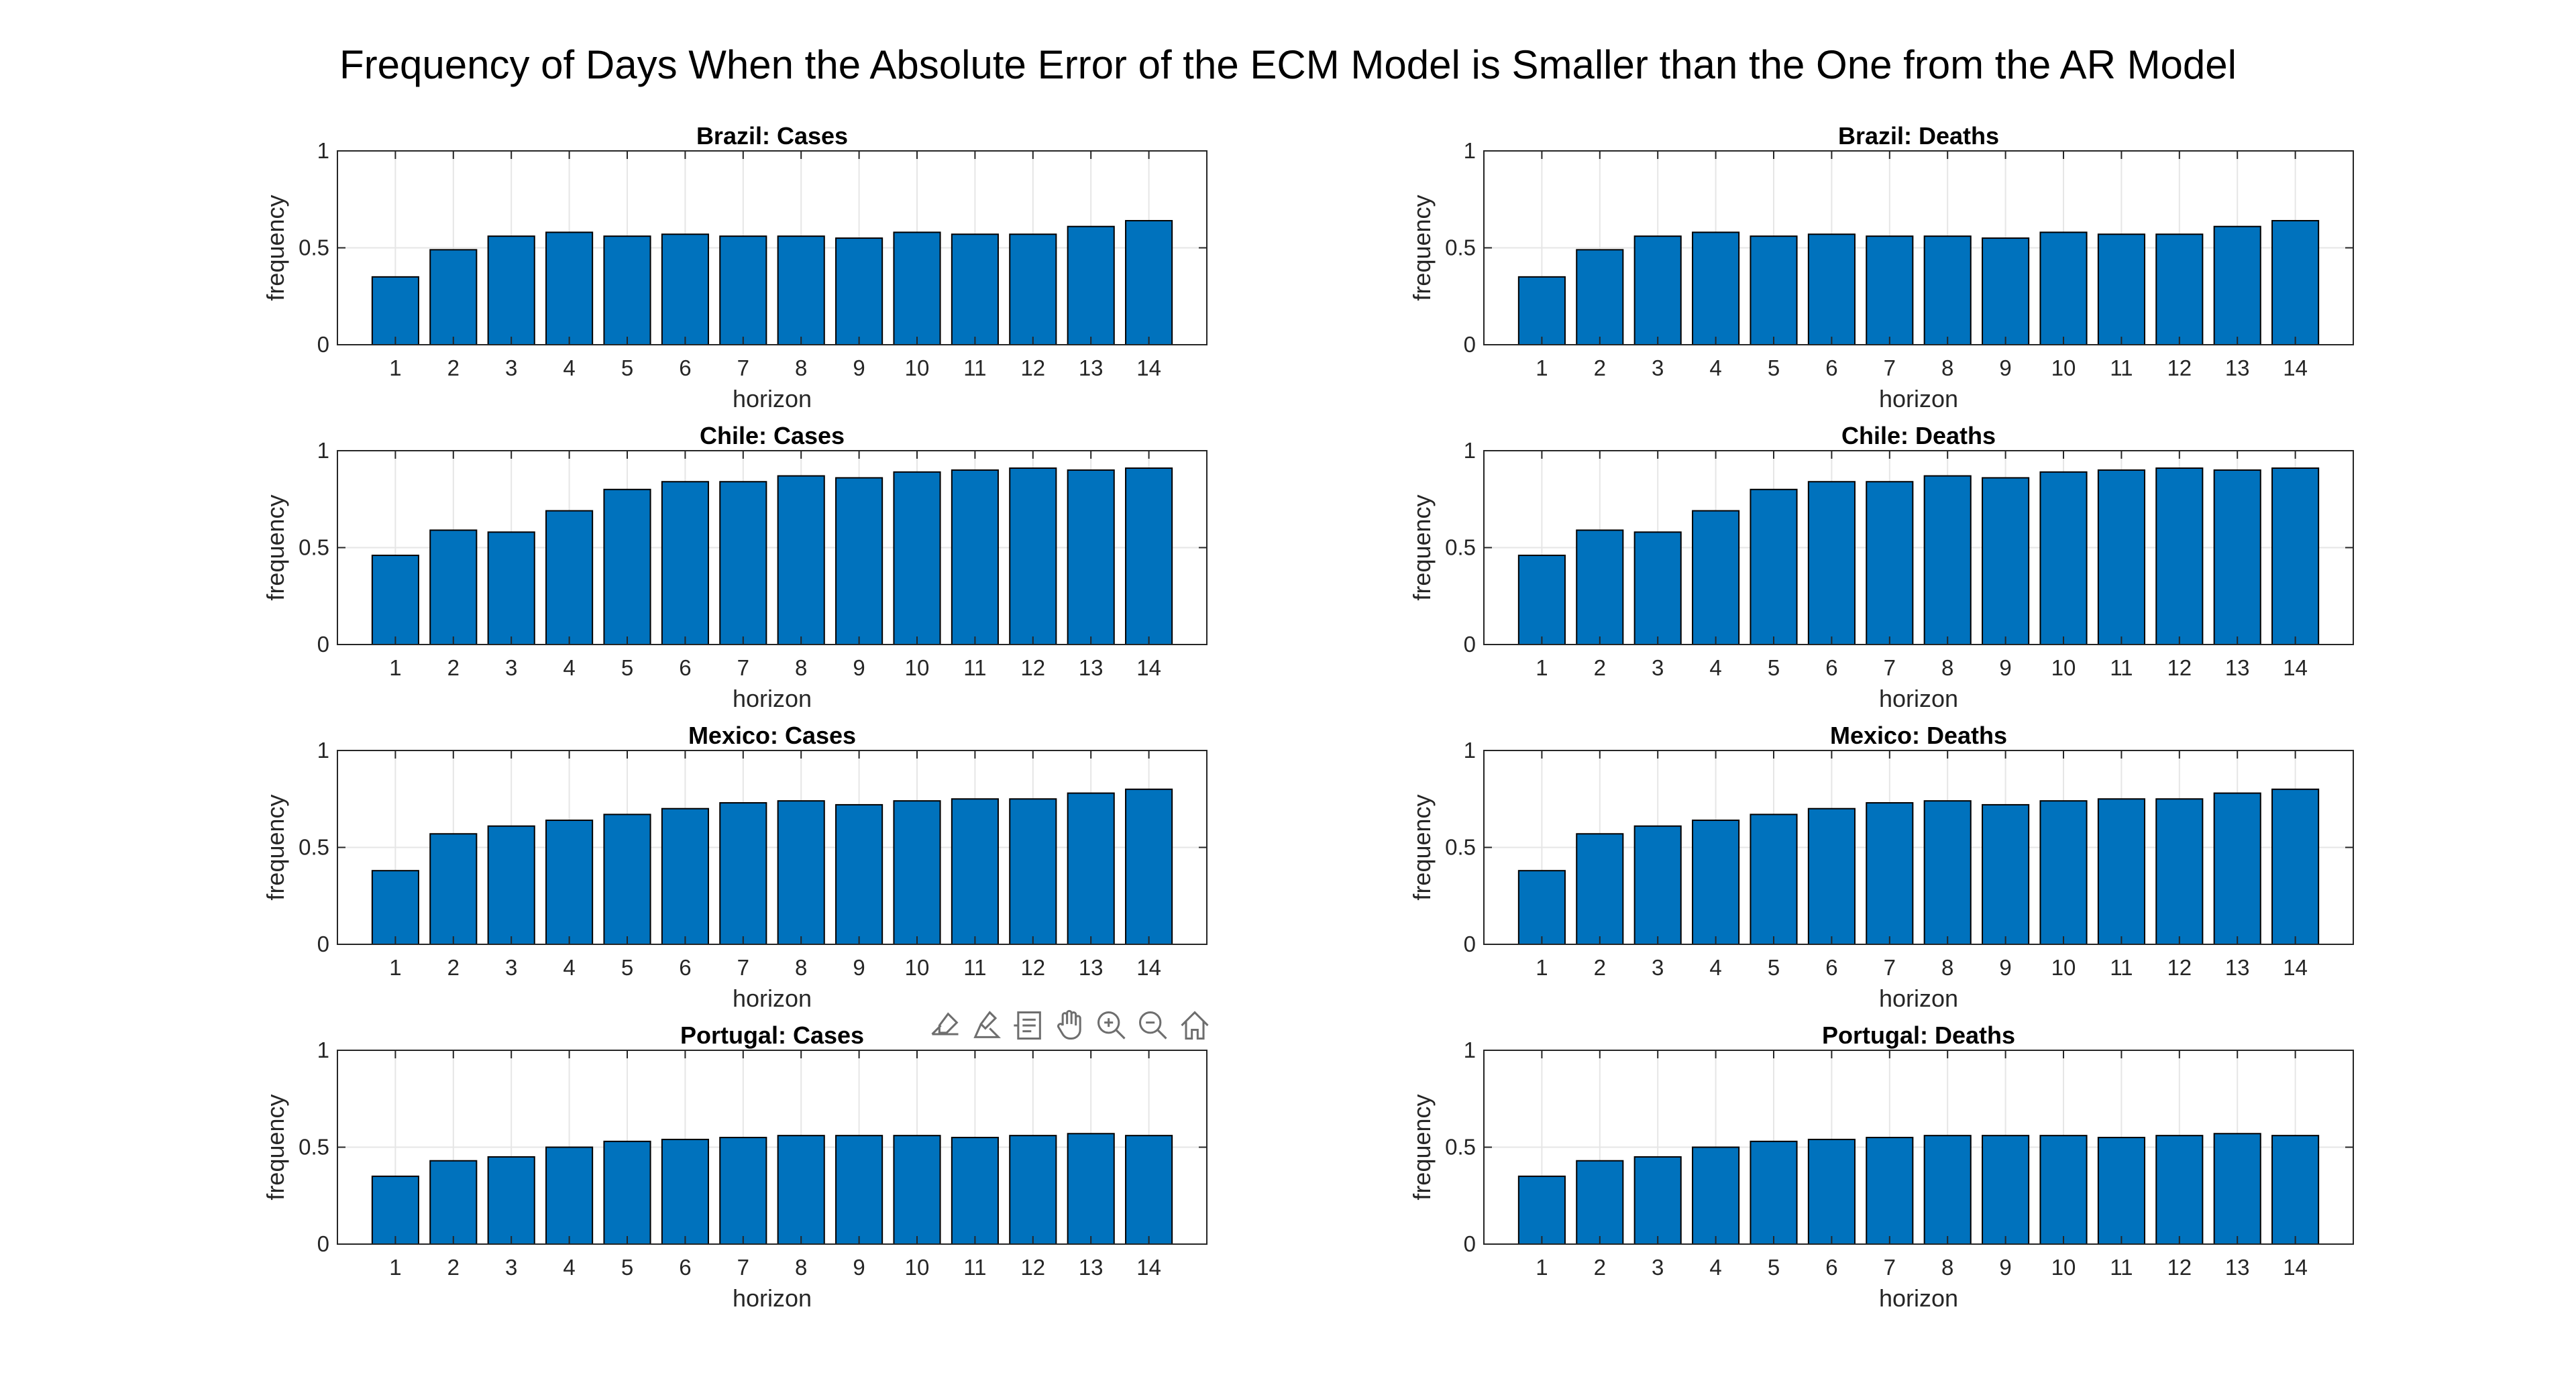 This screenshot has width=2576, height=1393. I want to click on home-button, so click(1194, 1025).